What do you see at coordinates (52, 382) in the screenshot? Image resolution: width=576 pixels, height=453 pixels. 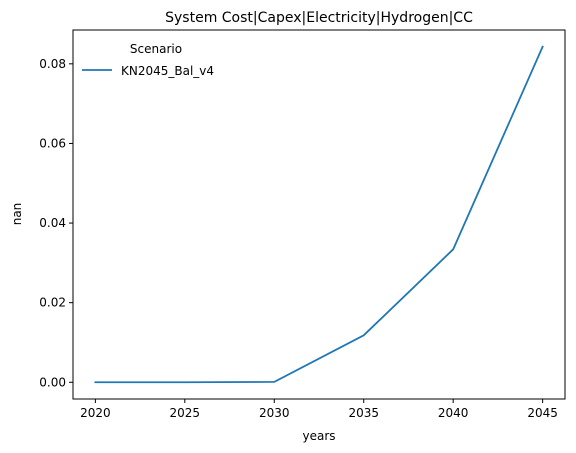 I see `y-tick-label: 0.00` at bounding box center [52, 382].